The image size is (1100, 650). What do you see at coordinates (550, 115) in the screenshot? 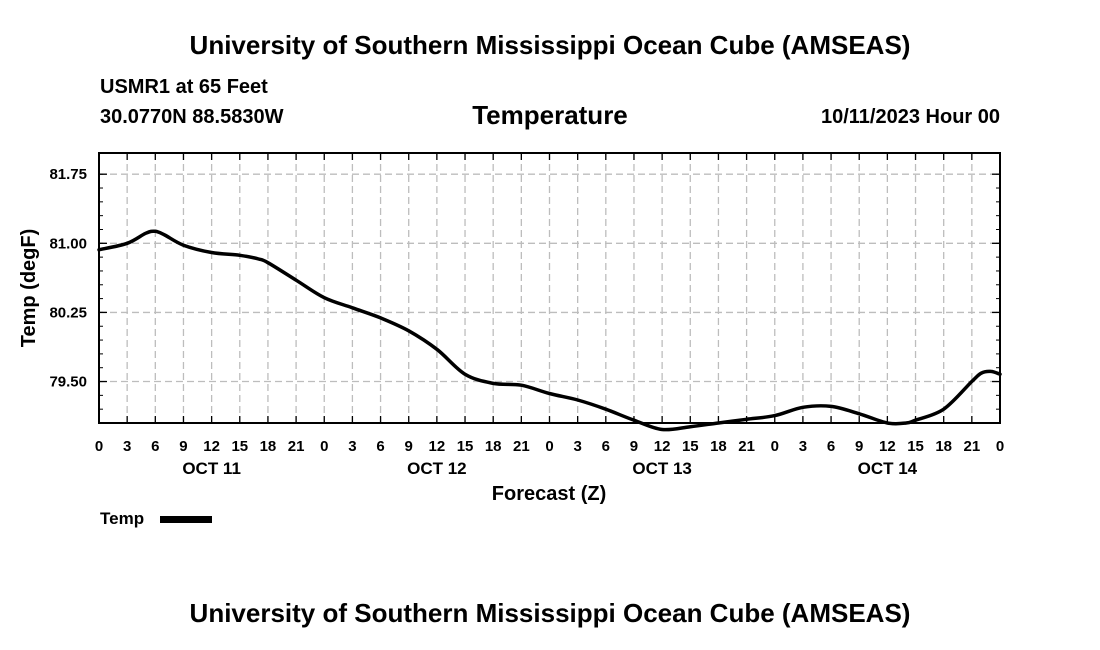
I see `chart-title: Temperature` at bounding box center [550, 115].